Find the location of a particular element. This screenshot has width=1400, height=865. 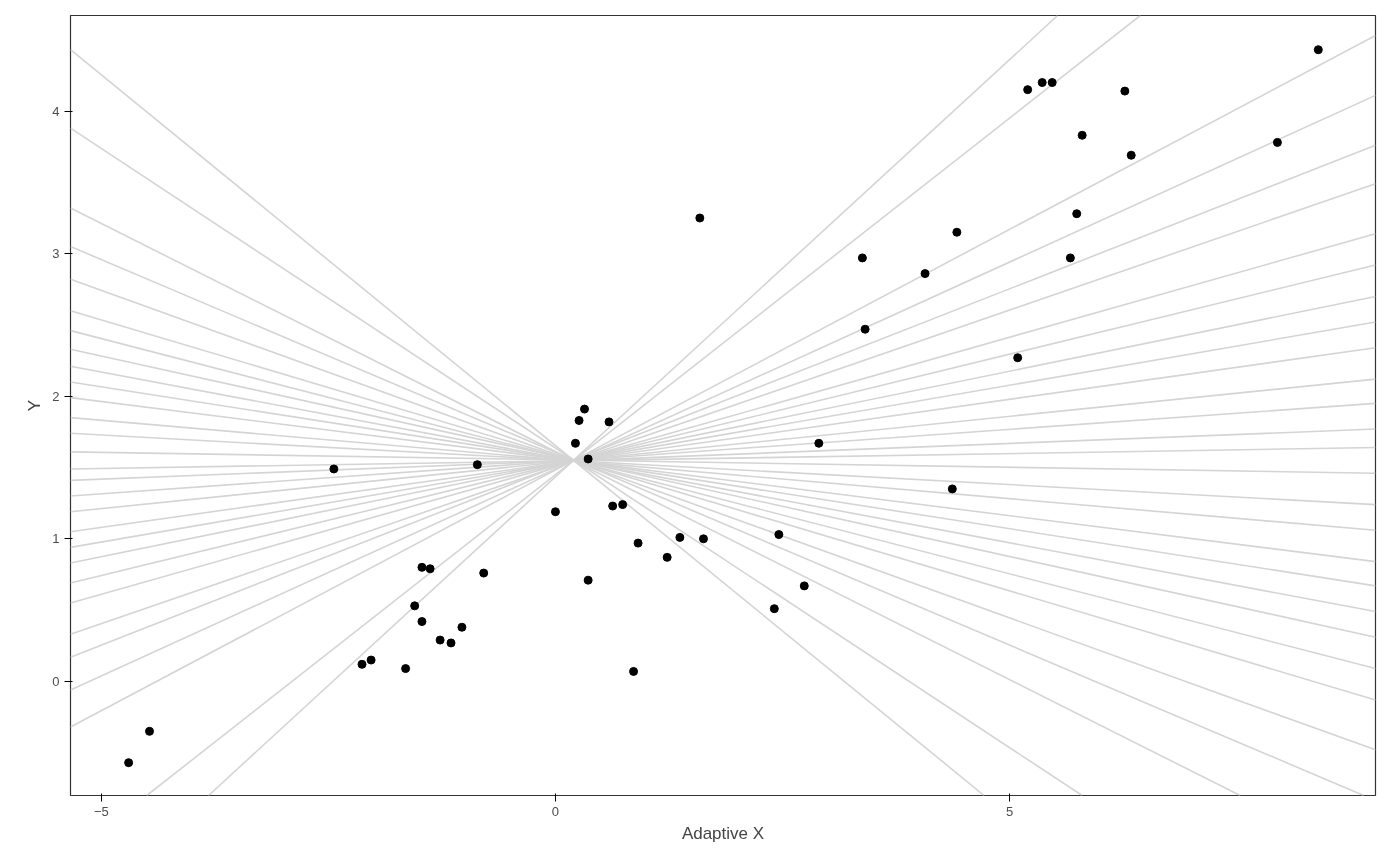

y-tick-label: 3 is located at coordinates (56, 254).